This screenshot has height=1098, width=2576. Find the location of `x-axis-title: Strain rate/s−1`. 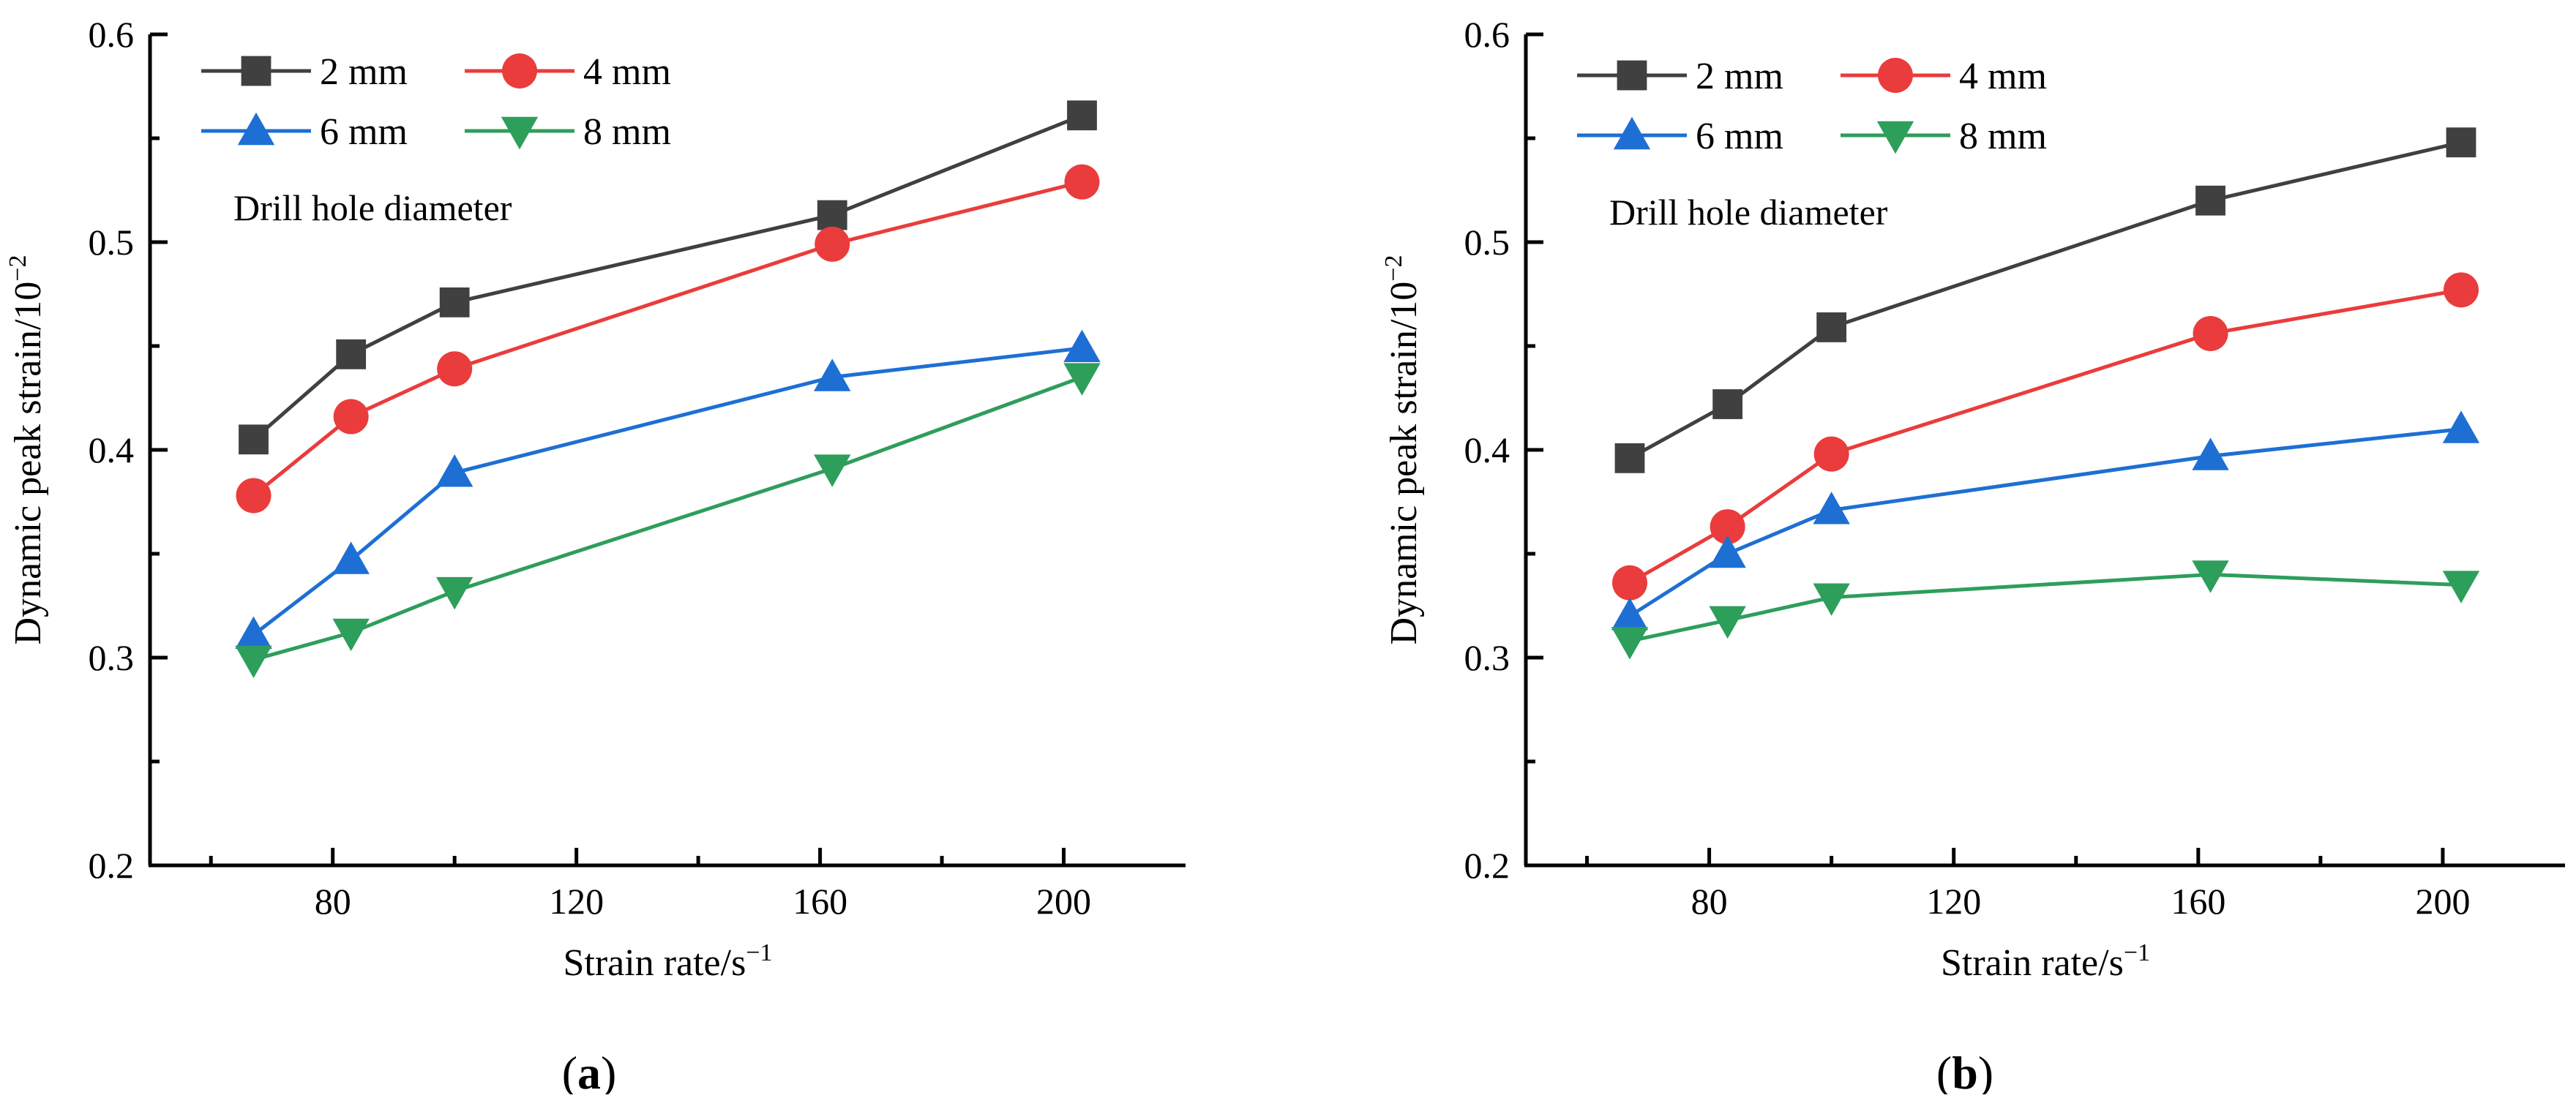

x-axis-title: Strain rate/s−1 is located at coordinates (667, 961).